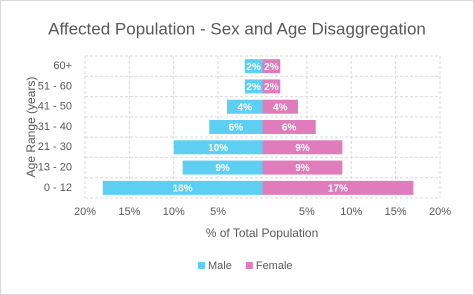 The height and width of the screenshot is (295, 474). What do you see at coordinates (55, 86) in the screenshot?
I see `y-tick-label: 51 - 60` at bounding box center [55, 86].